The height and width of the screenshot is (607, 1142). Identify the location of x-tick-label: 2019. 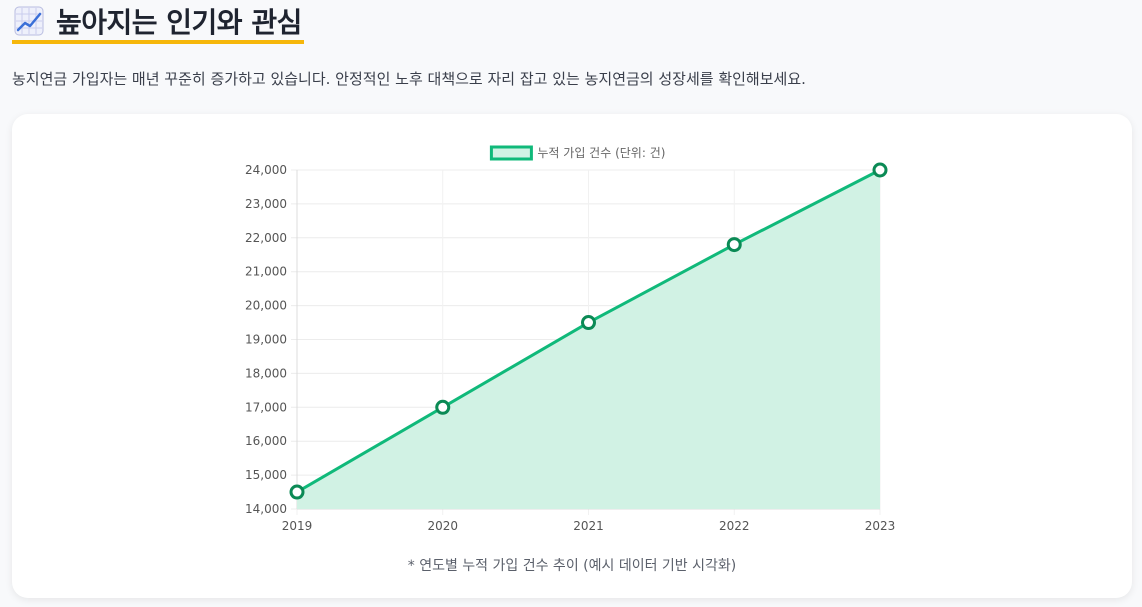
(297, 526).